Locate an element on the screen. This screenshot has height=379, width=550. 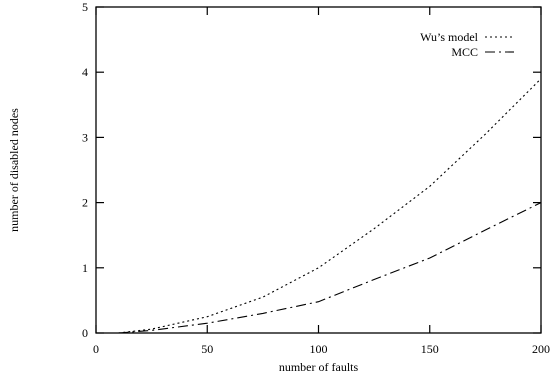
x-tick-label: 200 is located at coordinates (541, 349).